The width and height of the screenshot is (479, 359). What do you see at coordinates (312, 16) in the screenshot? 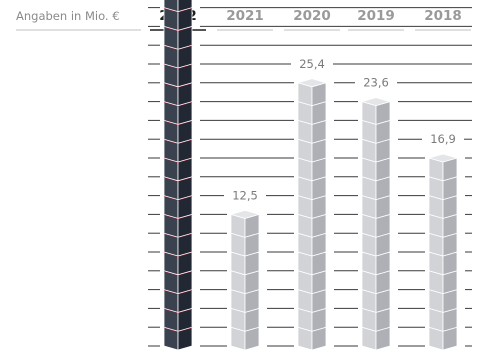
I see `year-label-2020: 2020` at bounding box center [312, 16].